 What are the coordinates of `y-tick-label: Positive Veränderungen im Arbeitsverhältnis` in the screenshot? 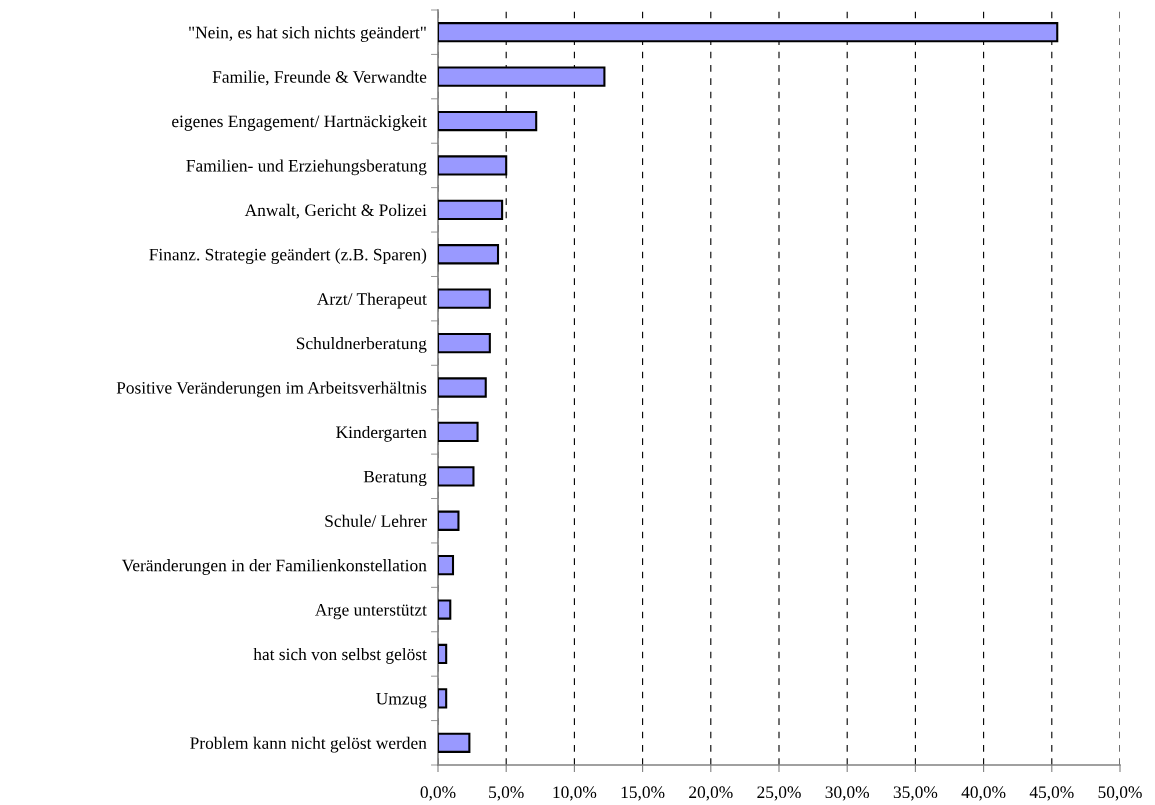 It's located at (271, 389).